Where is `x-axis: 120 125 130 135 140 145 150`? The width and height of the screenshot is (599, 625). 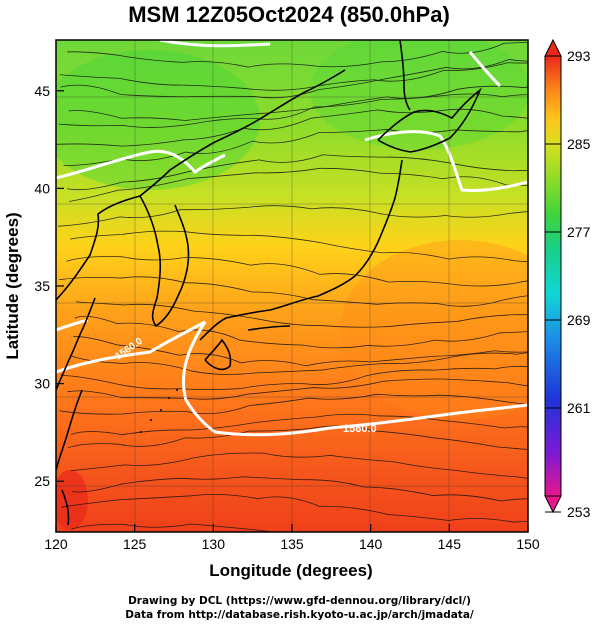 x-axis: 120 125 130 135 140 145 150 is located at coordinates (292, 538).